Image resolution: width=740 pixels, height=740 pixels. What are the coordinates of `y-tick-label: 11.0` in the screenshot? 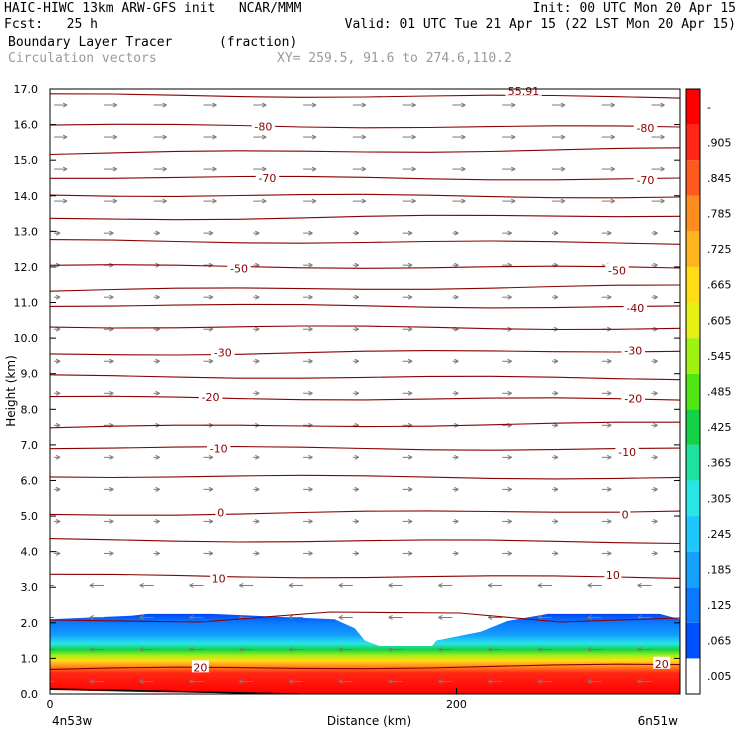 It's located at (26, 303).